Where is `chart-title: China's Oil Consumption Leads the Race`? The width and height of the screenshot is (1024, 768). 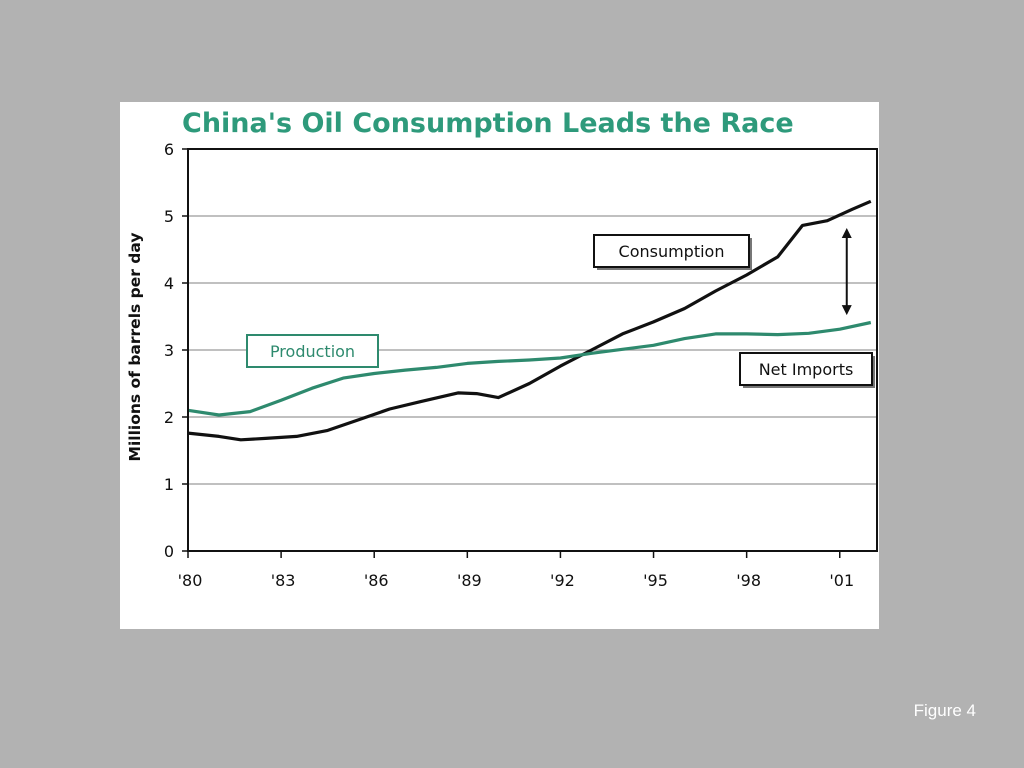
chart-title: China's Oil Consumption Leads the Race is located at coordinates (488, 123).